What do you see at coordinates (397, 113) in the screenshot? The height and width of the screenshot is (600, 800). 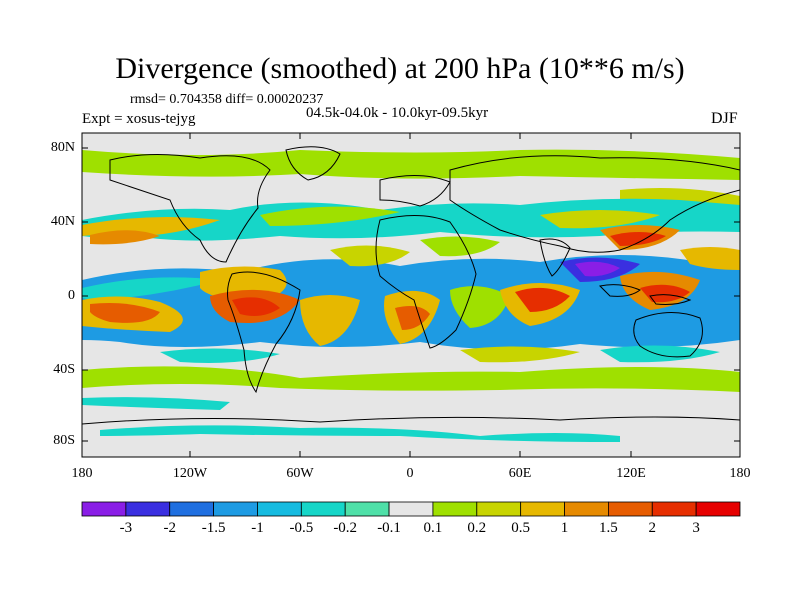 I see `period-label: 04.5k-04.0k - 10.0kyr-09.5kyr` at bounding box center [397, 113].